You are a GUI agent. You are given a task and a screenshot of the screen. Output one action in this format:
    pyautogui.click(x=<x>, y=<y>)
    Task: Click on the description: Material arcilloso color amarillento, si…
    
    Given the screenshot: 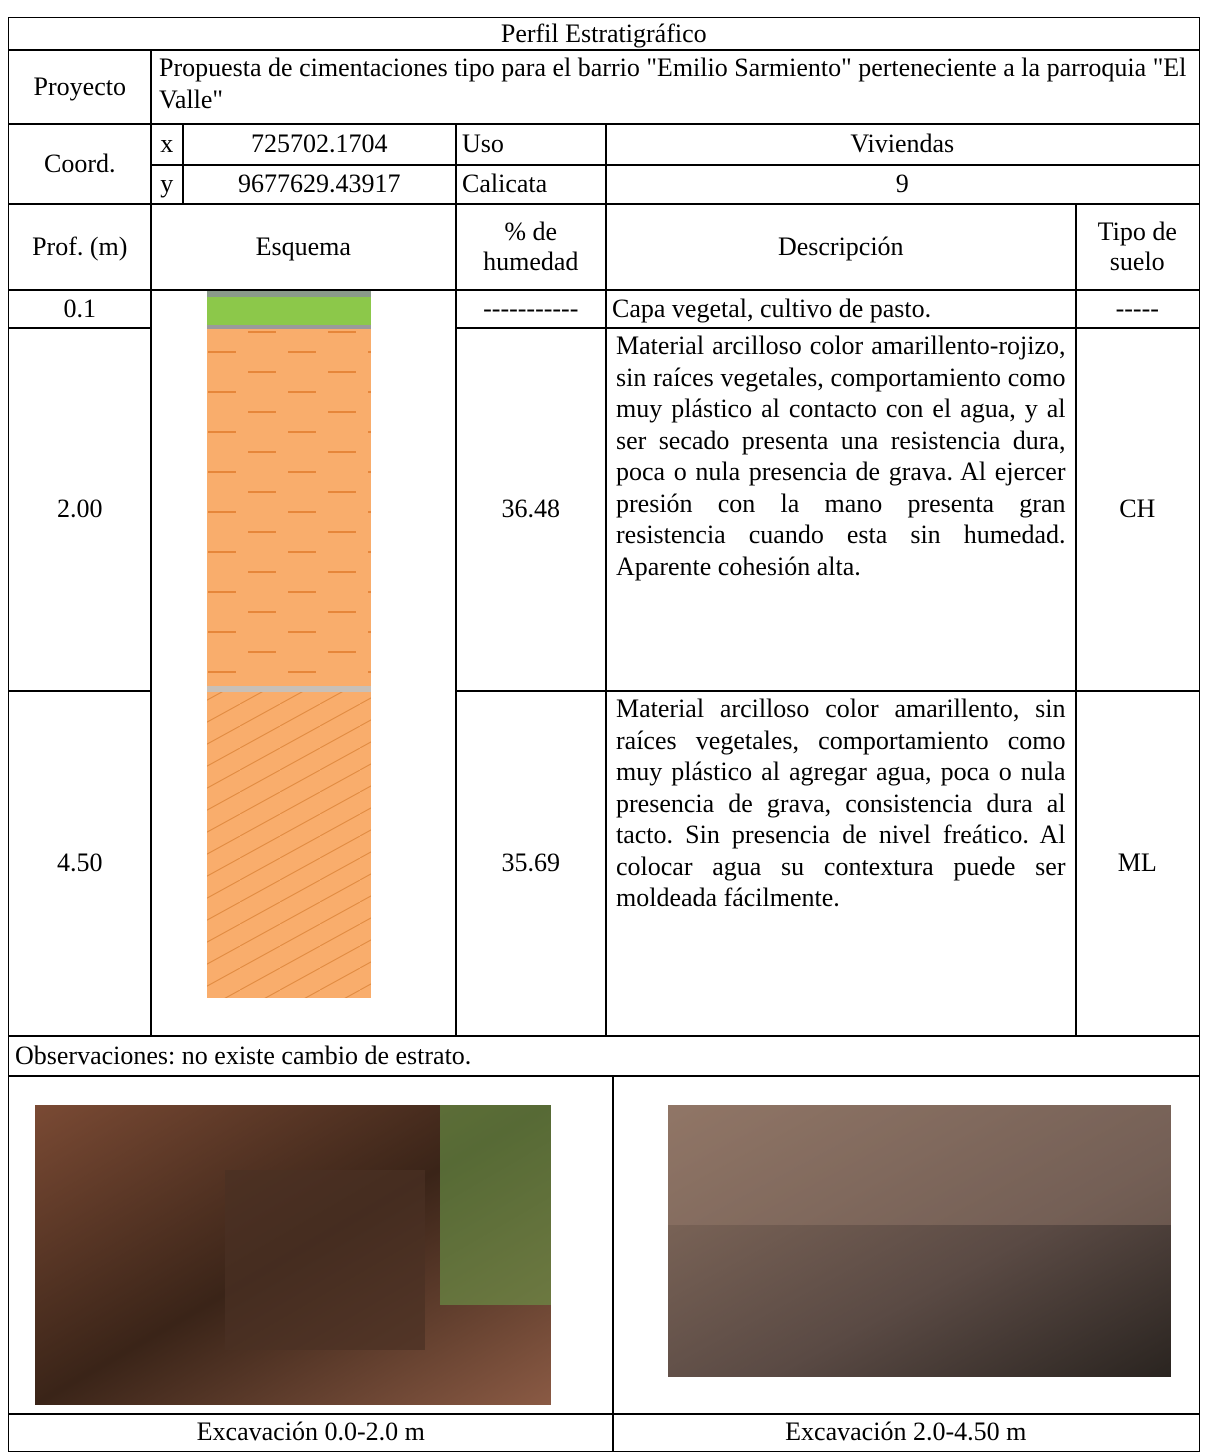 What is the action you would take?
    pyautogui.click(x=841, y=863)
    